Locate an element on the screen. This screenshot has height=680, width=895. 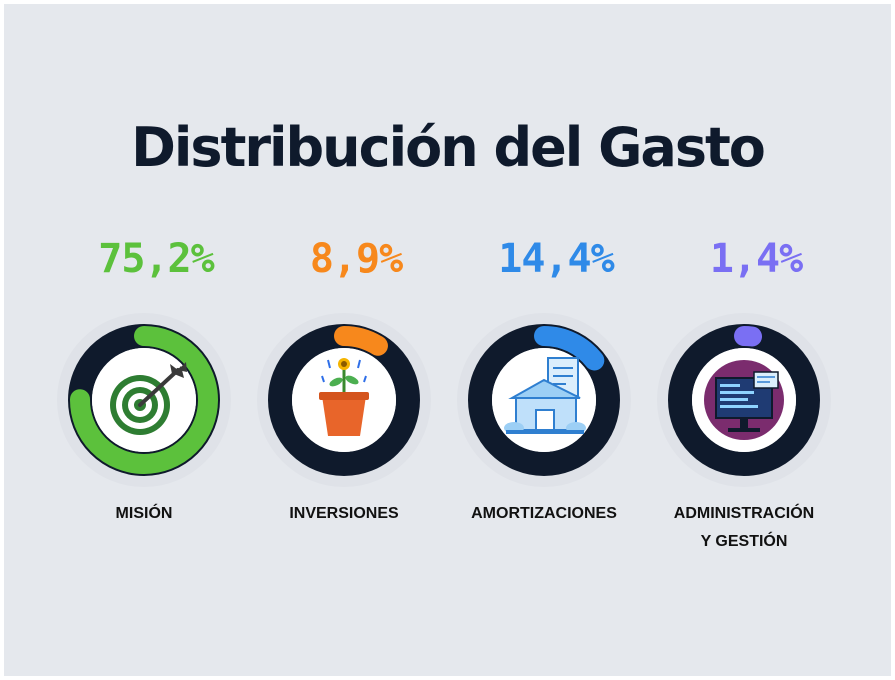
category-label-line: INVERSIONES is located at coordinates (344, 513).